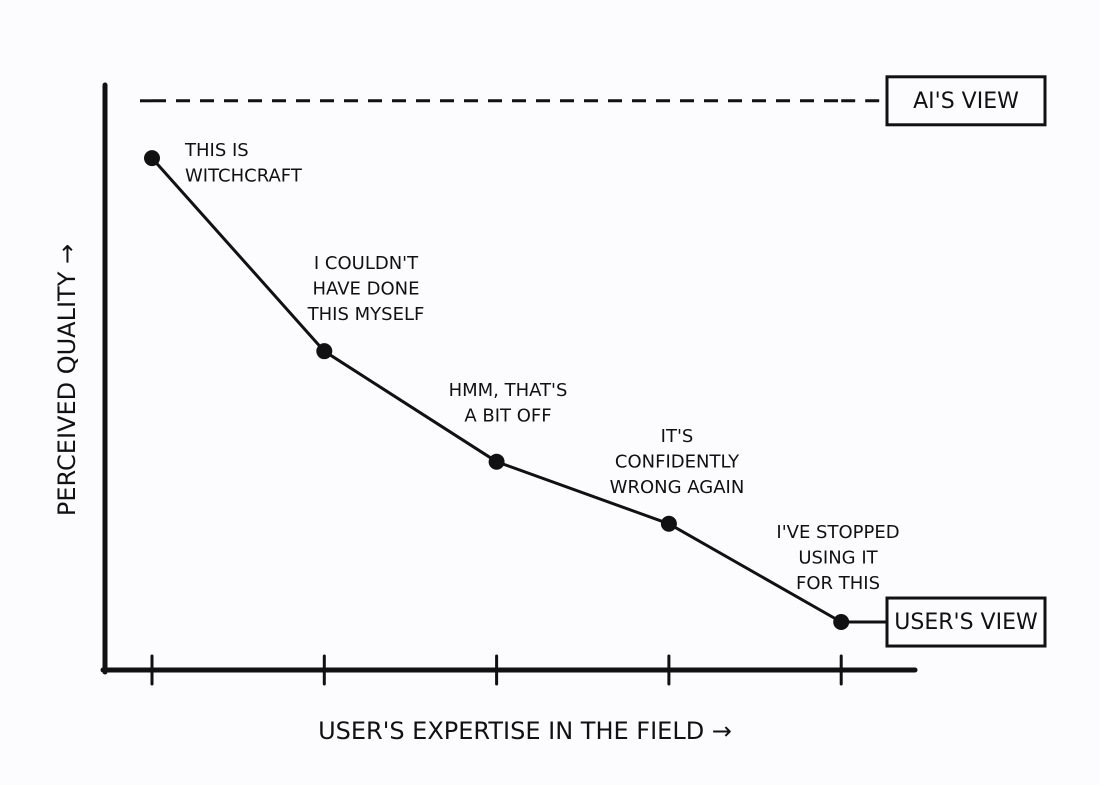 This screenshot has height=785, width=1100. I want to click on series-label: AI'S VIEW, so click(966, 101).